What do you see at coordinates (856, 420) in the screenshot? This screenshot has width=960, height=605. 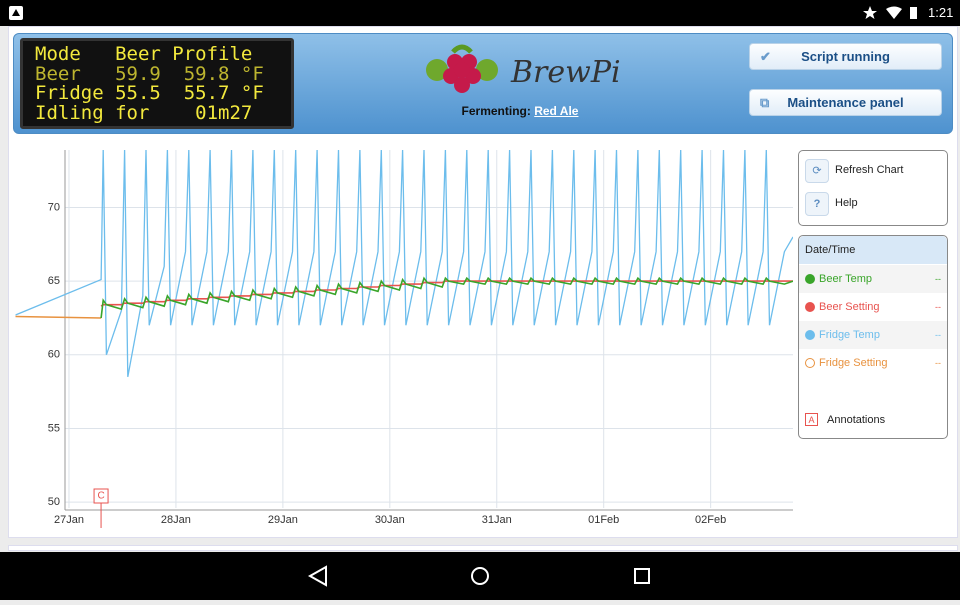 I see `annotations-label: Annotations` at bounding box center [856, 420].